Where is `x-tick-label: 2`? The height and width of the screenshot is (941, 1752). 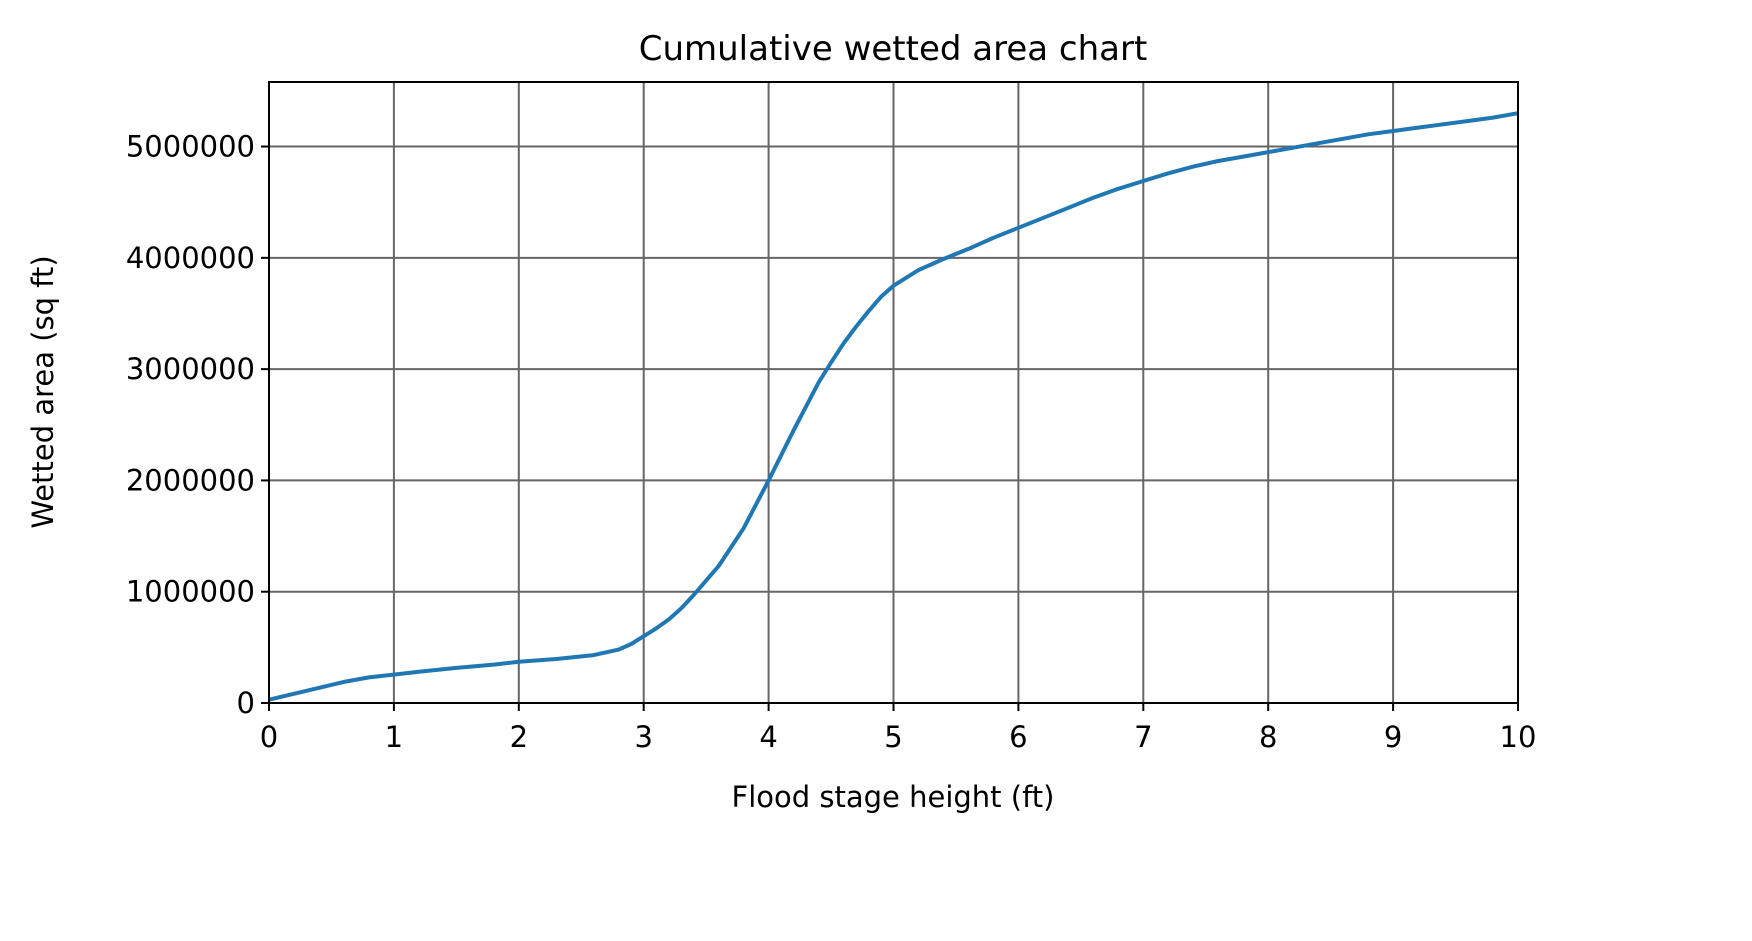
x-tick-label: 2 is located at coordinates (519, 737).